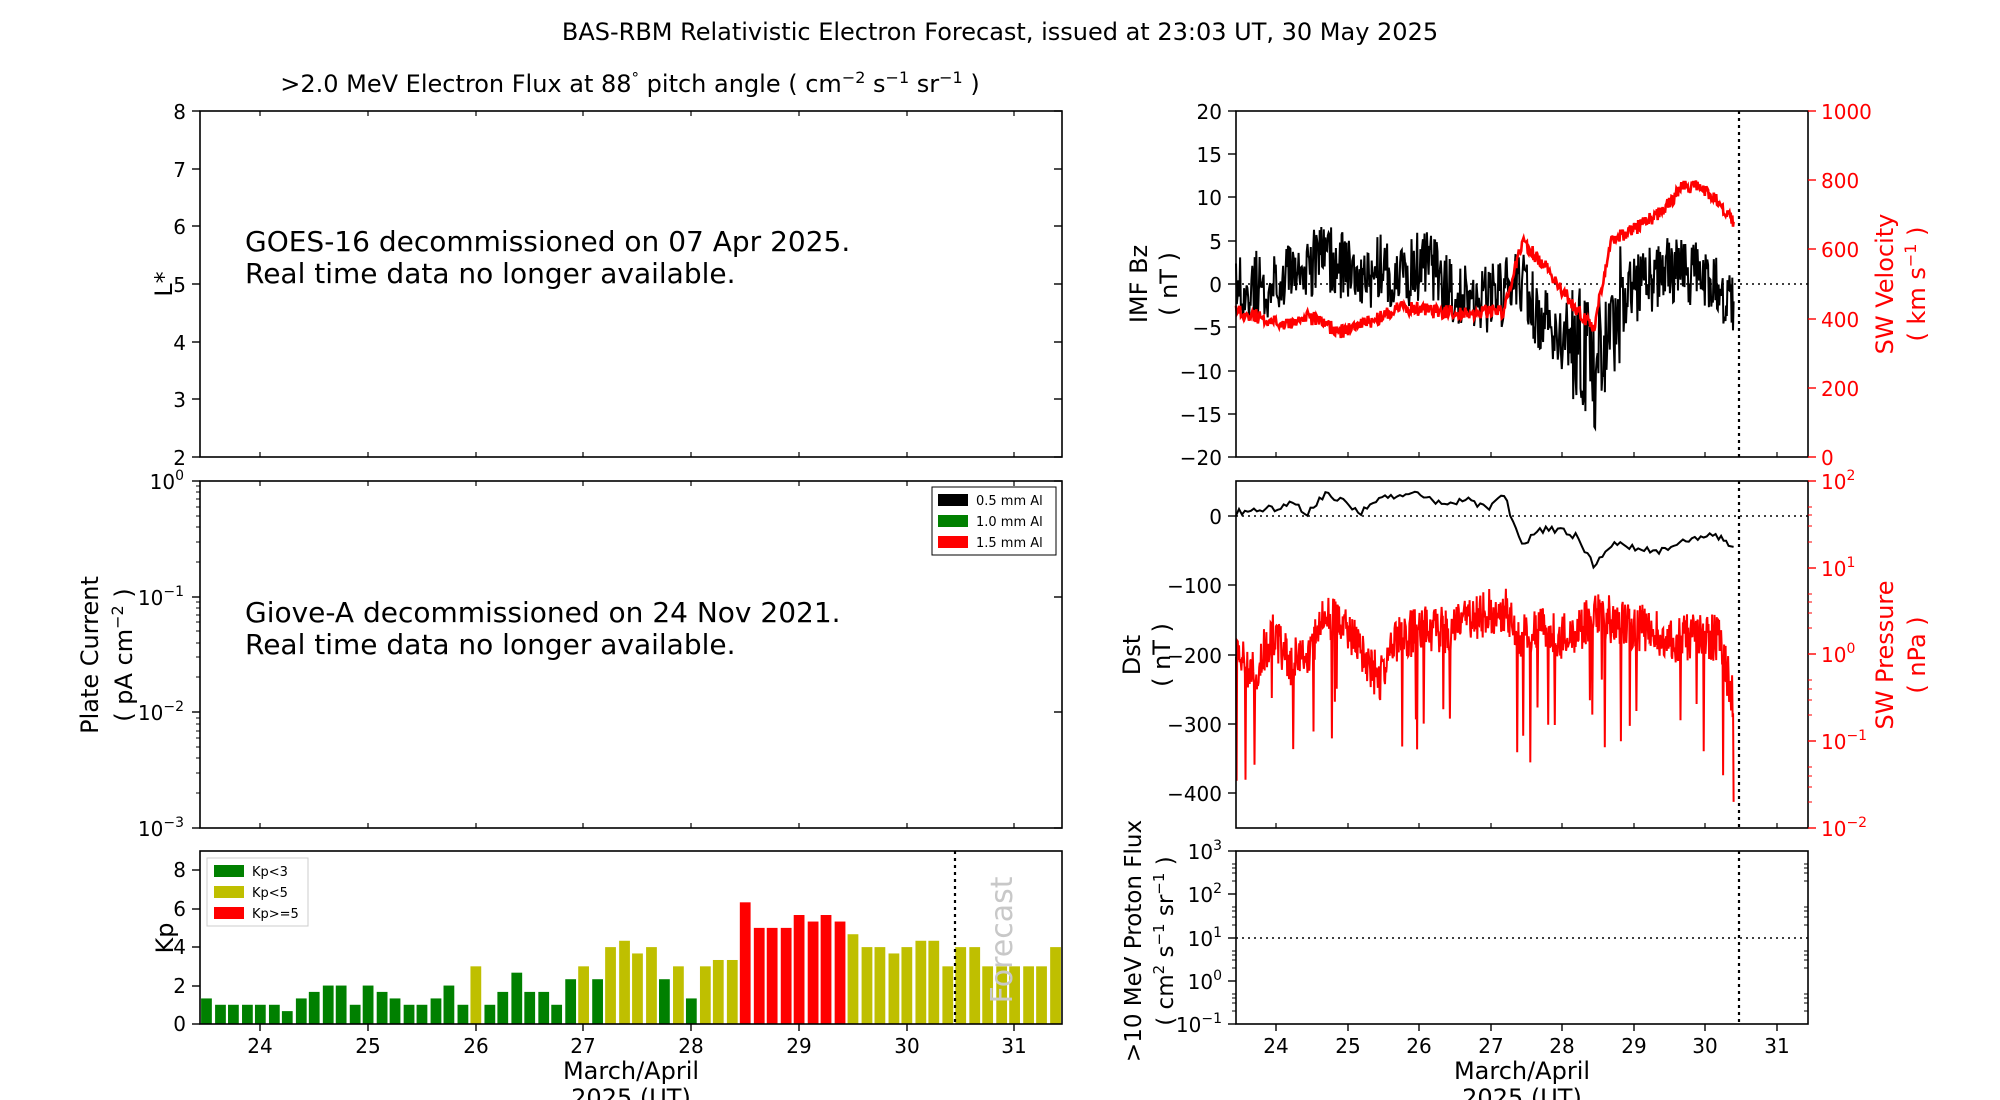 Image resolution: width=2000 pixels, height=1100 pixels. Describe the element at coordinates (1194, 725) in the screenshot. I see `dst-ytick-label: −300` at that location.